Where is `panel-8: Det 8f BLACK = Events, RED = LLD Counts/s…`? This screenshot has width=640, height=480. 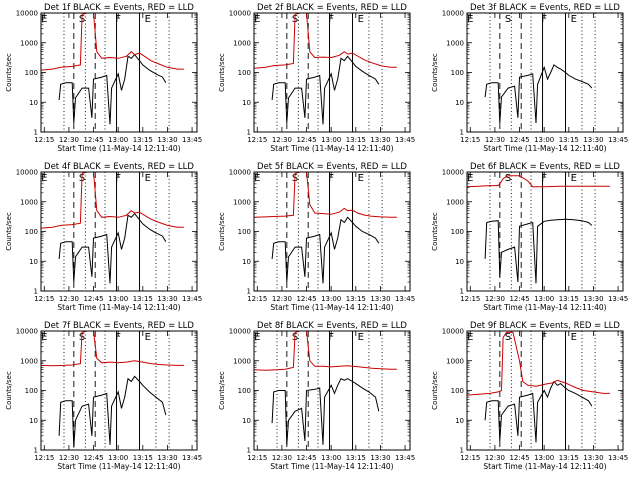
panel-8: Det 8f BLACK = Events, RED = LLD Counts/s… is located at coordinates (316, 396).